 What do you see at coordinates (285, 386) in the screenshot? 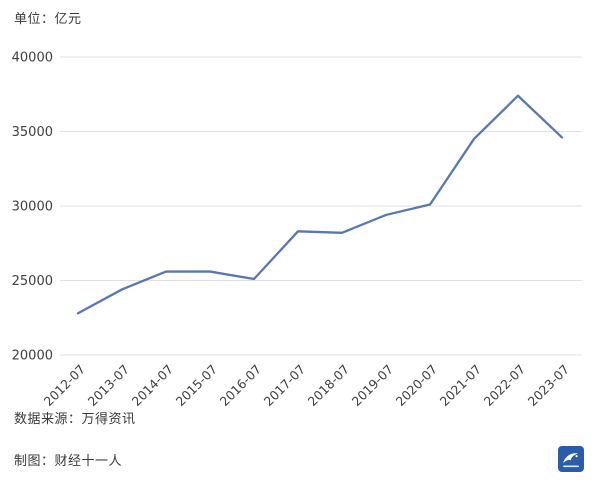
I see `x-axis-tick-label: 2017-07` at bounding box center [285, 386].